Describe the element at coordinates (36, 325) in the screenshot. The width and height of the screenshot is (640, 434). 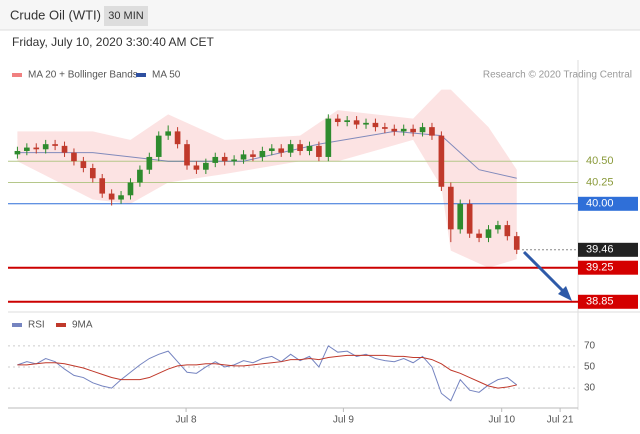
I see `legend-label: RSI` at that location.